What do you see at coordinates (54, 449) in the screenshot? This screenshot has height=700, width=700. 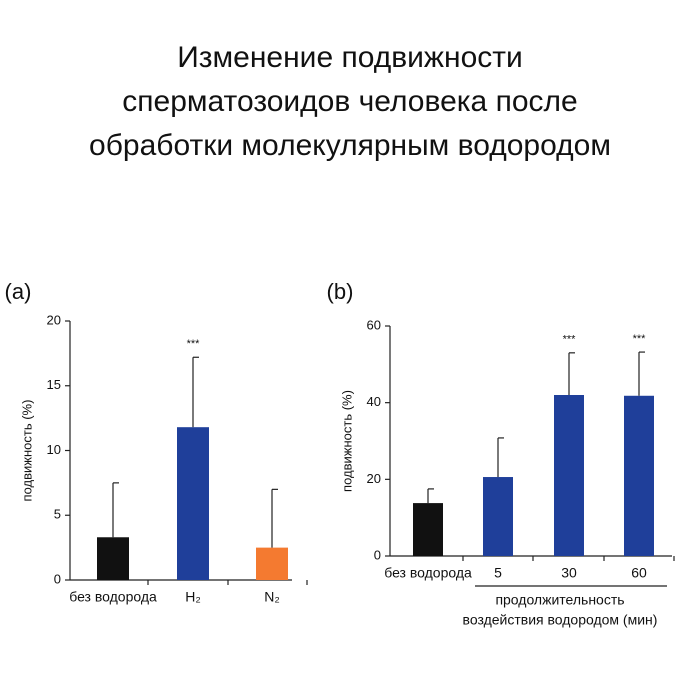 I see `y-tick-label: 10` at bounding box center [54, 449].